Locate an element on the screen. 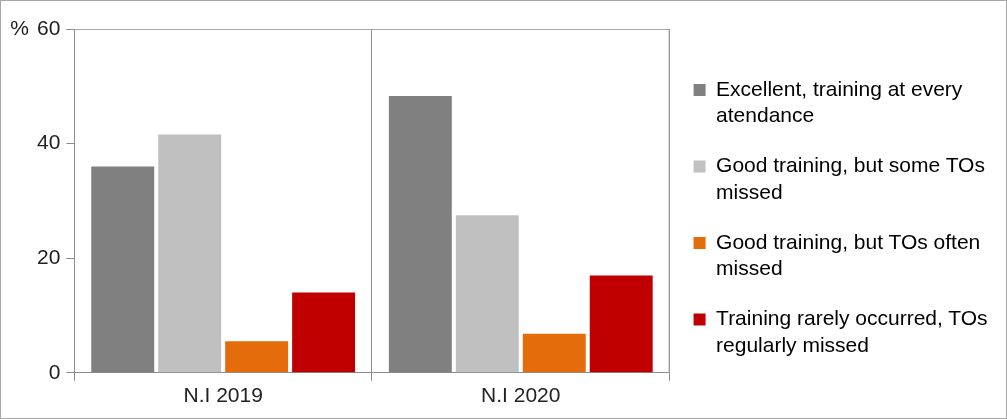 The image size is (1007, 419). y-tick-label: 60 is located at coordinates (49, 27).